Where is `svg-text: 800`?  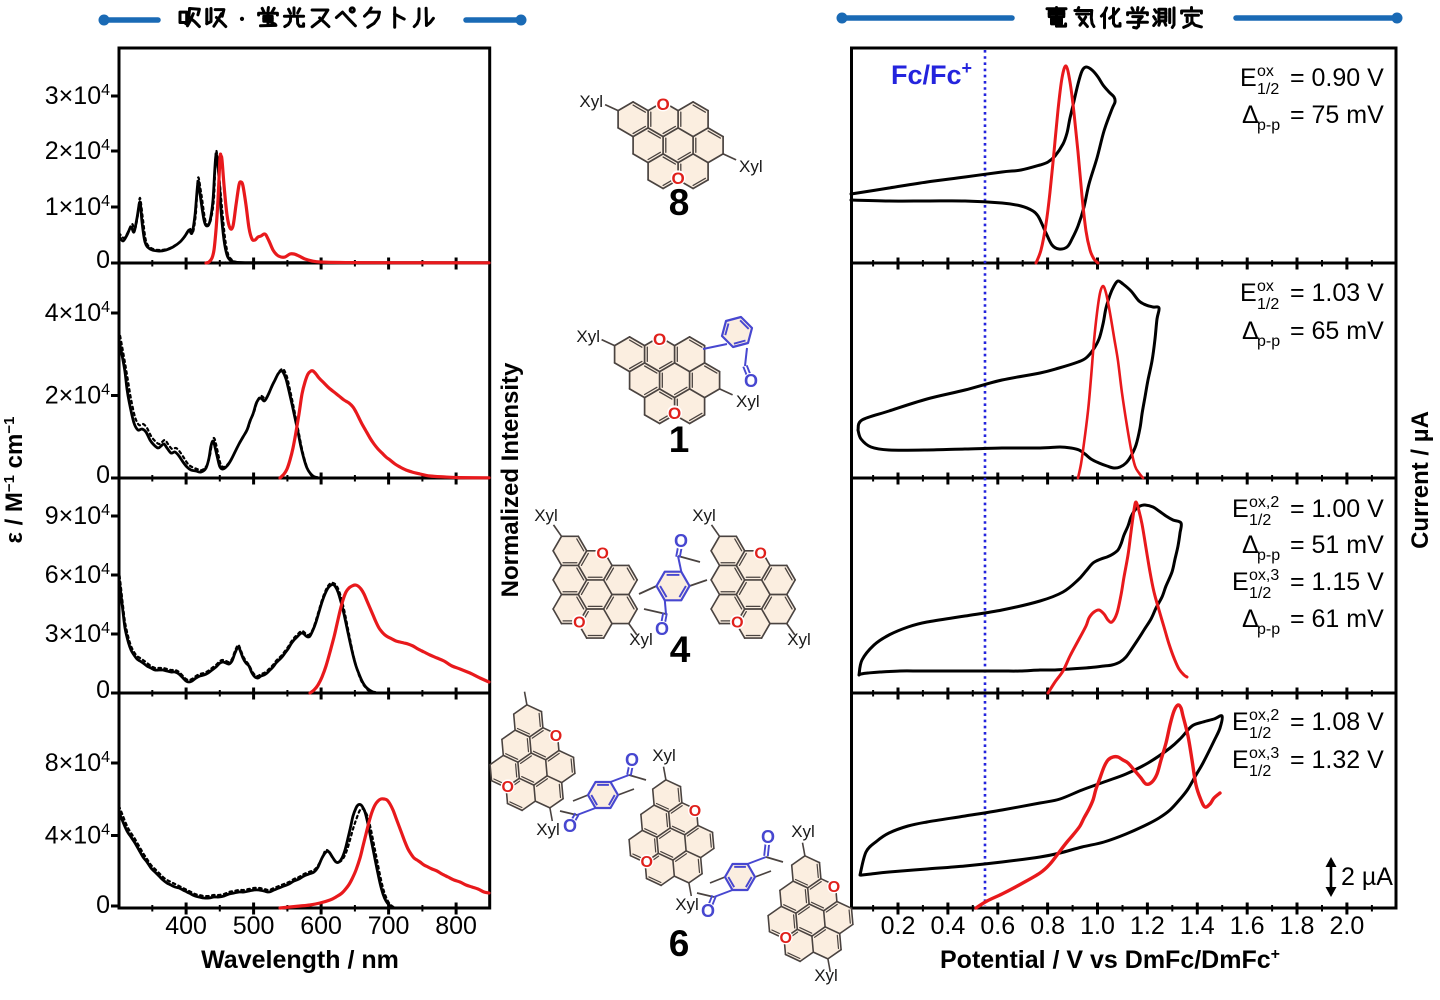 svg-text: 800 is located at coordinates (456, 926).